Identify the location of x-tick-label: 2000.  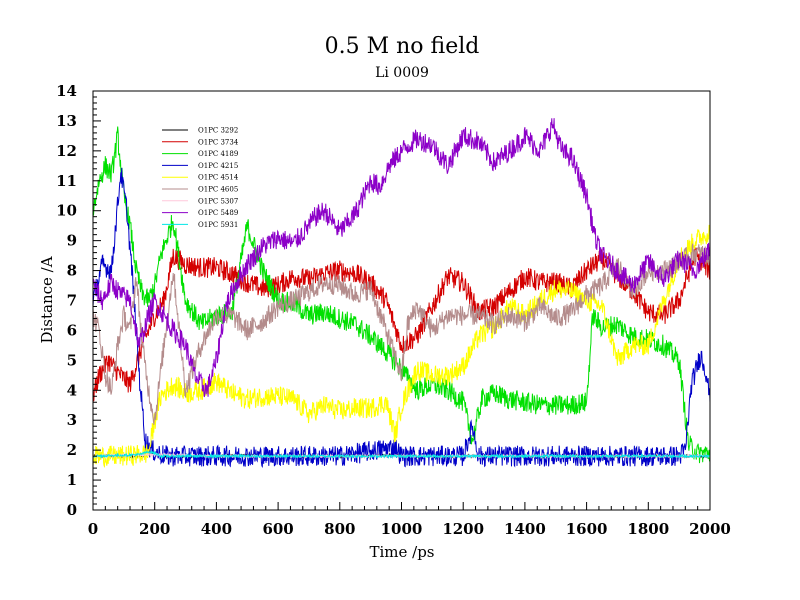
(710, 529).